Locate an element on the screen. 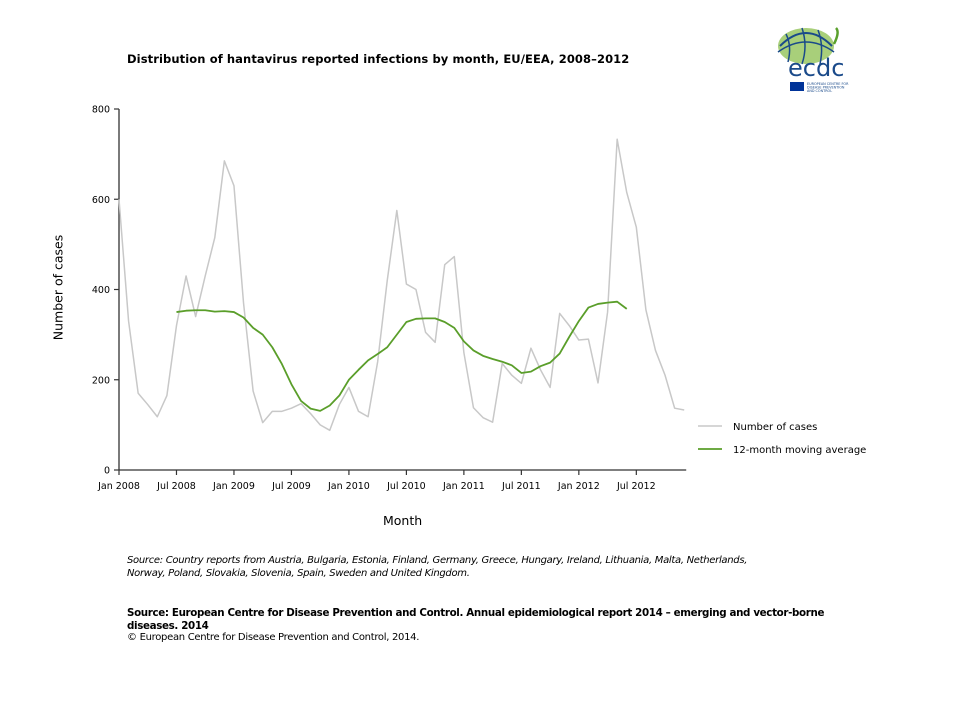 This screenshot has height=720, width=960. x-tick-label: Jul 2010 is located at coordinates (406, 486).